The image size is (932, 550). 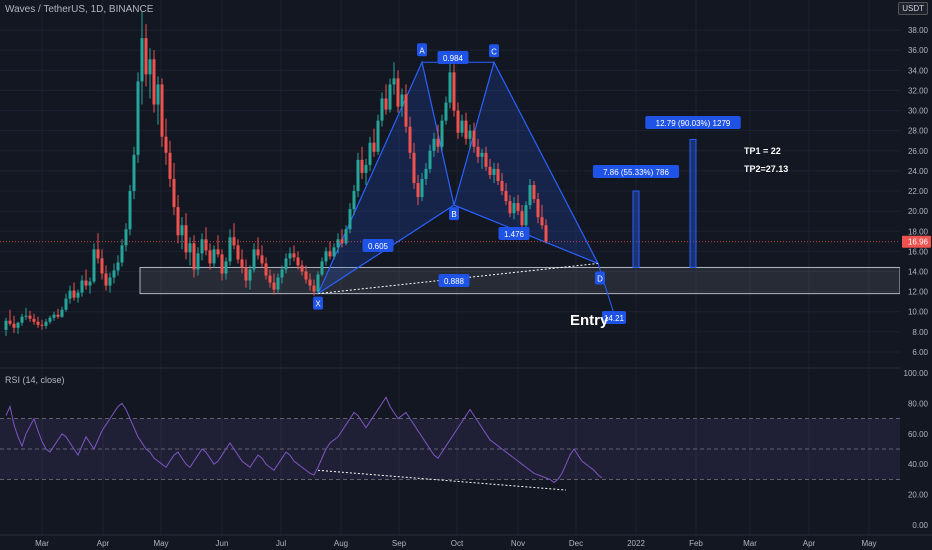 I want to click on point-c-label-bg, so click(x=494, y=51).